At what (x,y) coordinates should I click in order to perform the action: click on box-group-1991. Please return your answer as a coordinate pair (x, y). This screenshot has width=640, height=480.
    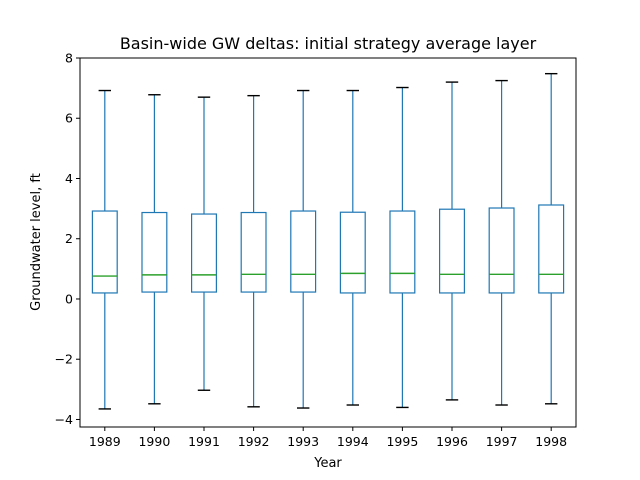
    Looking at the image, I should click on (204, 243).